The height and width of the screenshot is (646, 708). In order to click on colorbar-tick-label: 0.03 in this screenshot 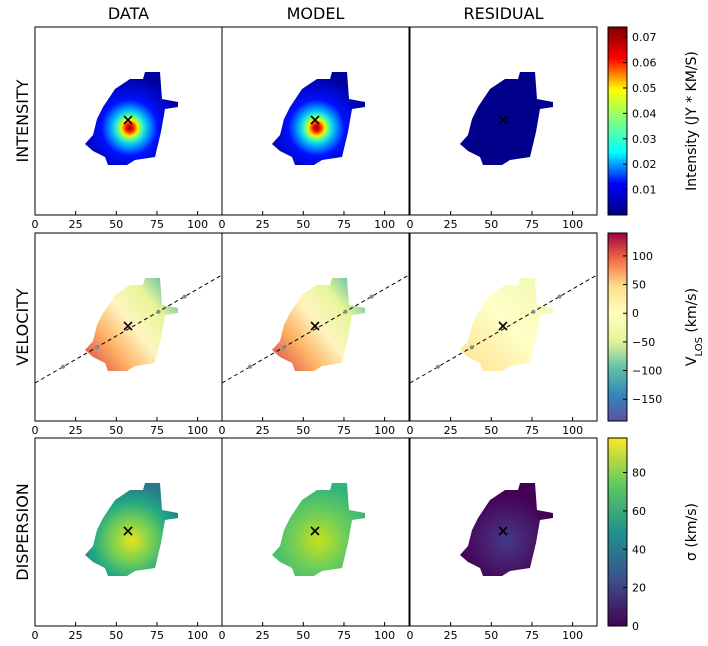, I will do `click(644, 139)`.